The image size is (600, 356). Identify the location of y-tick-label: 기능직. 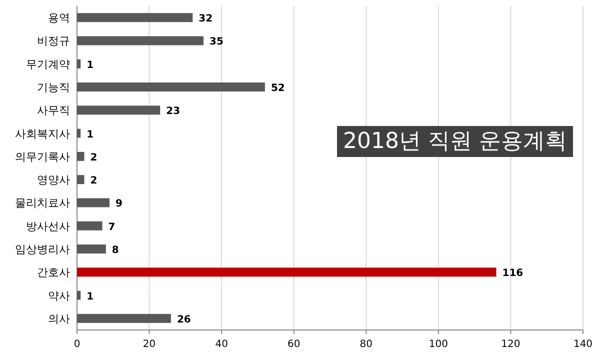
(53, 87).